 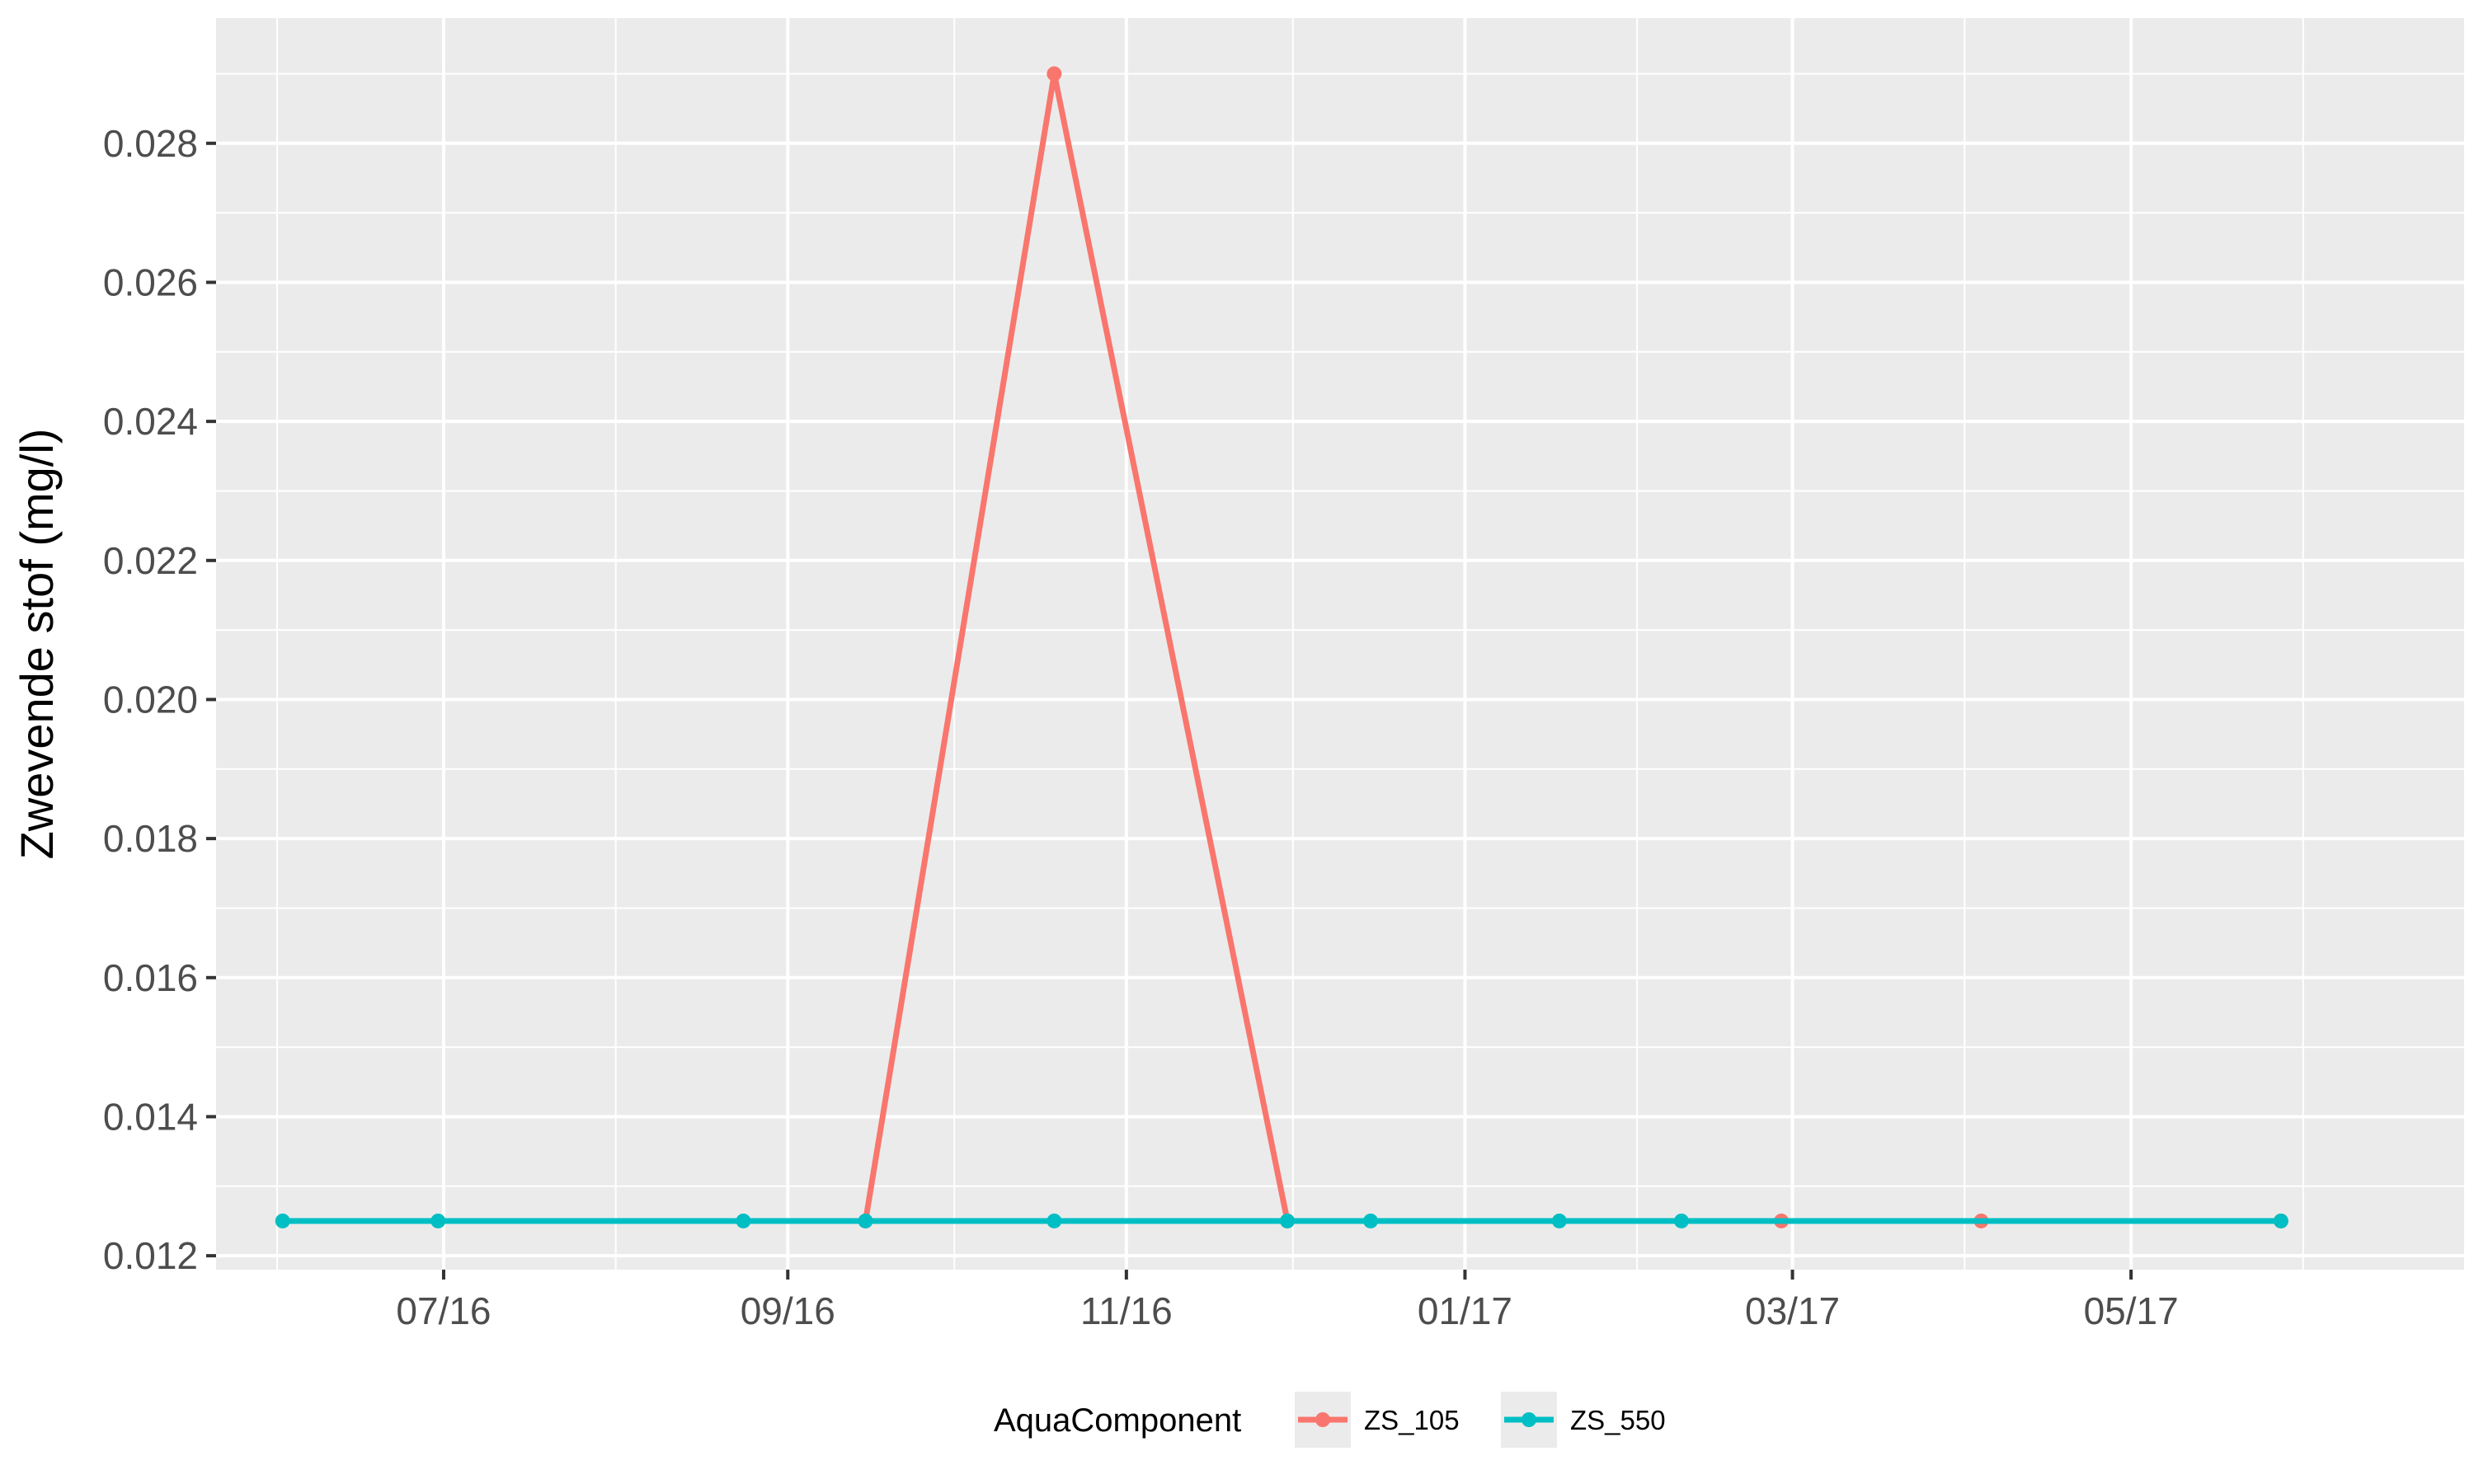 What do you see at coordinates (1480, 1420) in the screenshot?
I see `legend-items: ZS_105 ZS_550` at bounding box center [1480, 1420].